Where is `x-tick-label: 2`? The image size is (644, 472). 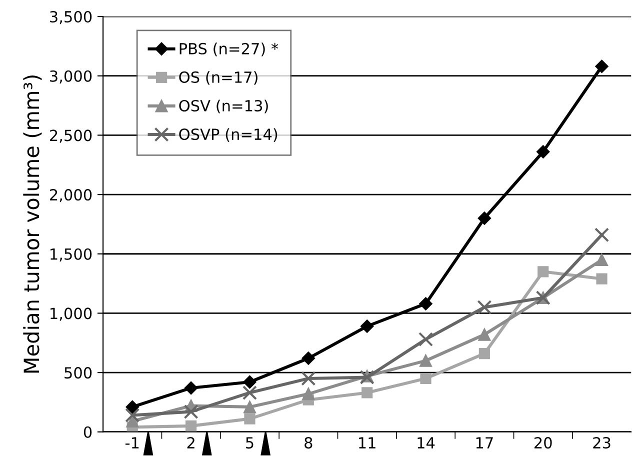
x-tick-label: 2 is located at coordinates (190, 442).